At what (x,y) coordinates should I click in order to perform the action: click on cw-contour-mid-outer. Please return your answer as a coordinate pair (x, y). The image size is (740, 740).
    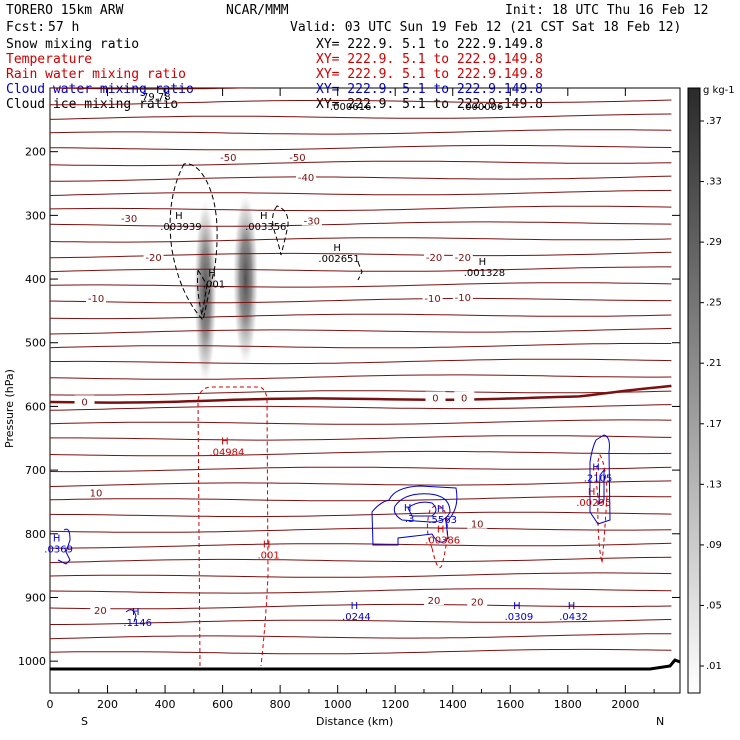
    Looking at the image, I should click on (414, 515).